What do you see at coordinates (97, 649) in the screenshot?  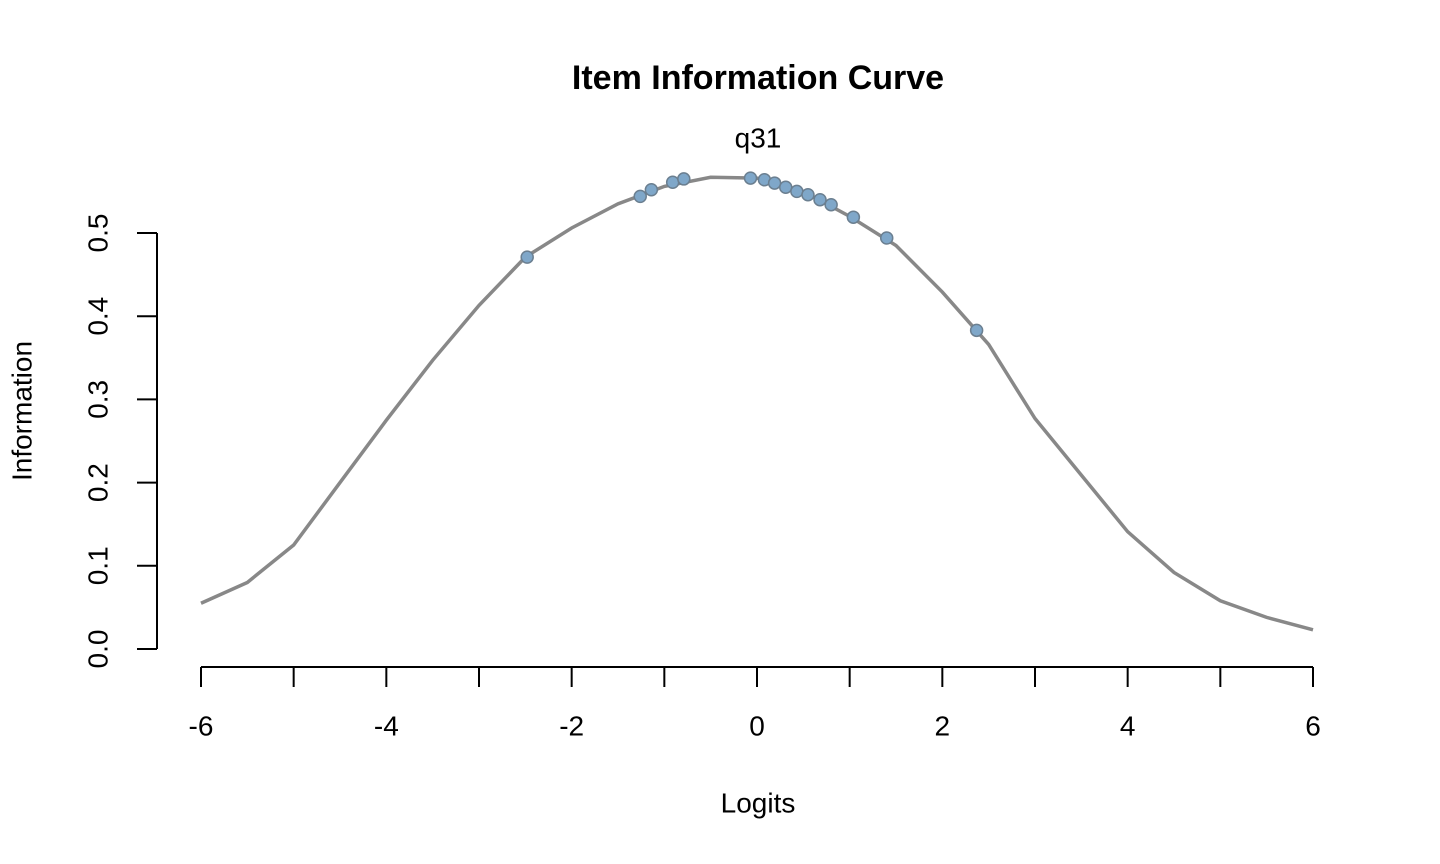 I see `y-tick-label: 0.0` at bounding box center [97, 649].